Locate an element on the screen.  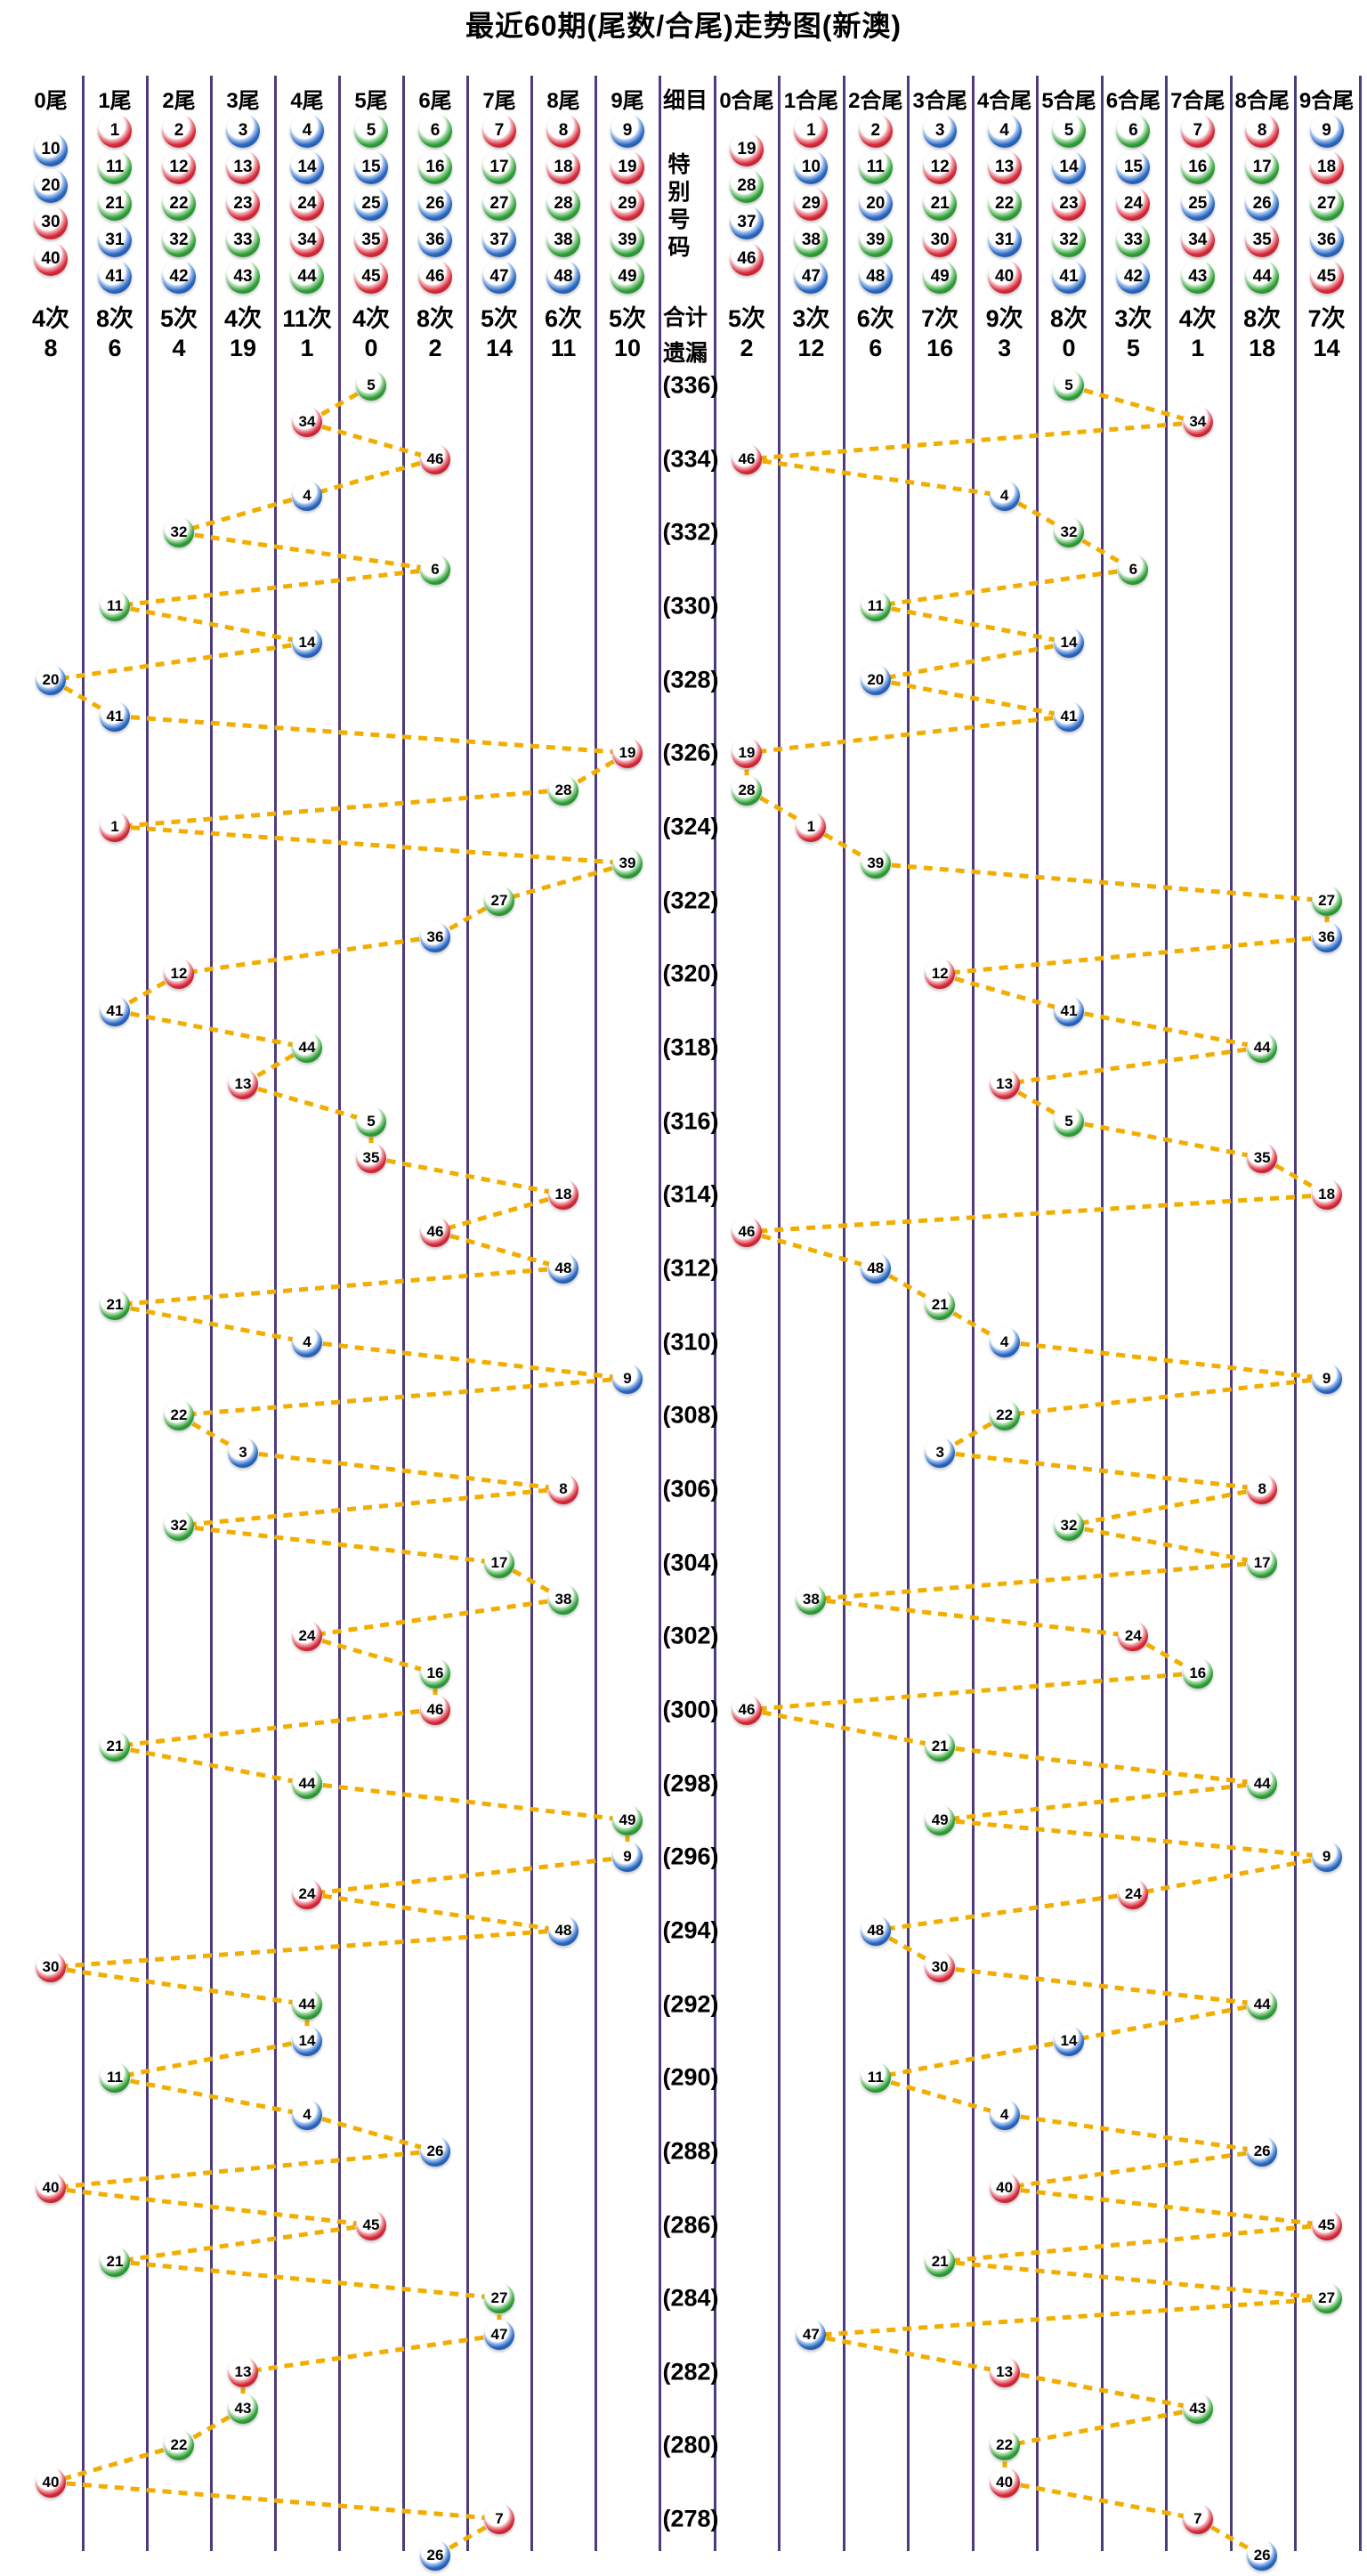
draw-ball-sumtail: 13 is located at coordinates (1004, 2371).